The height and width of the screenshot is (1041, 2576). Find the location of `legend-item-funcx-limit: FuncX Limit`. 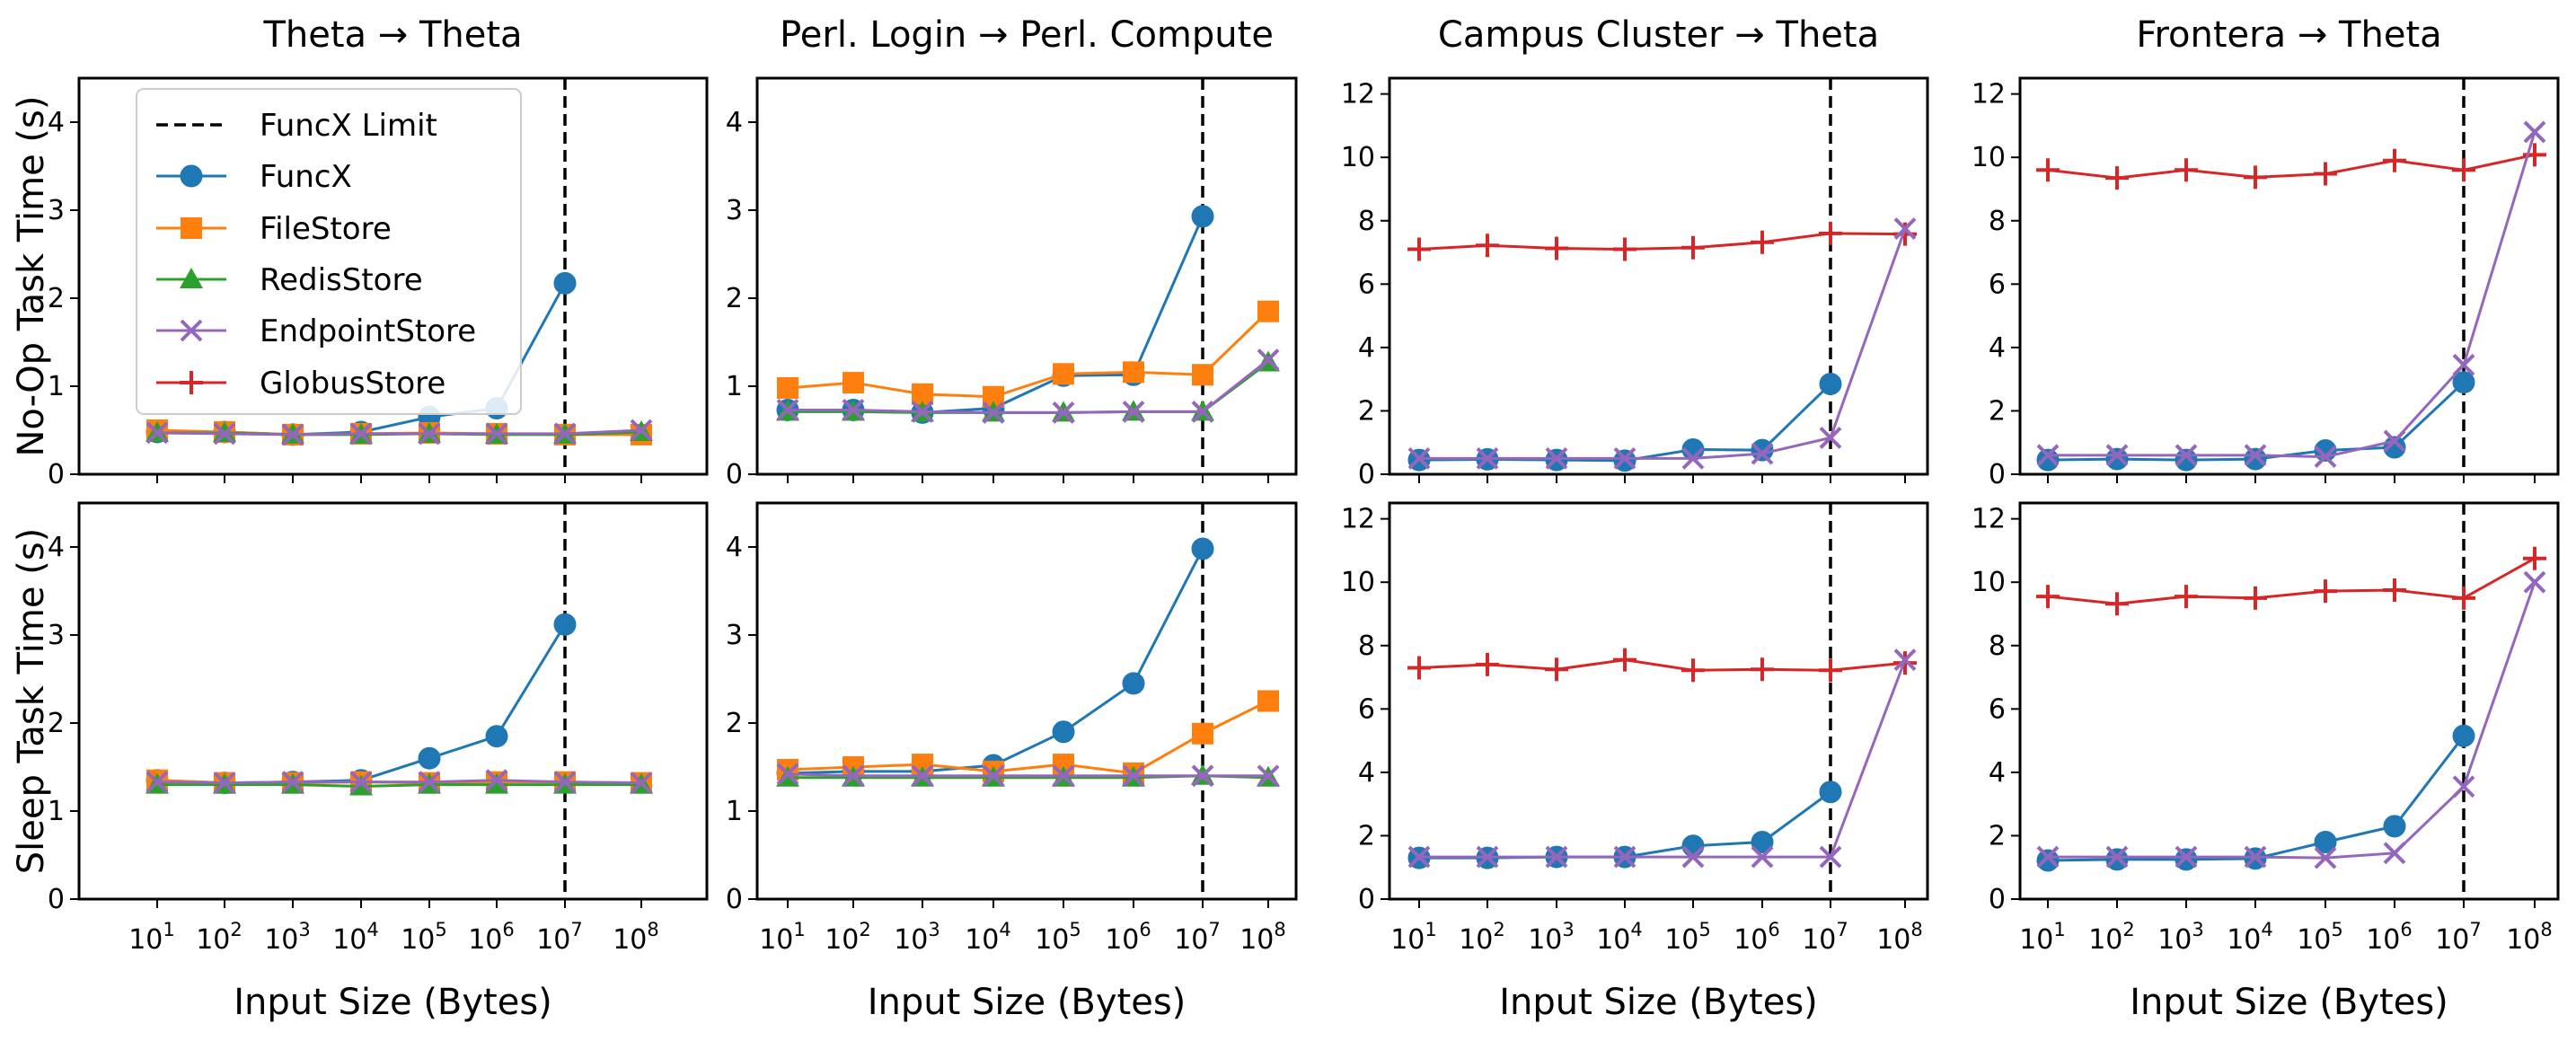

legend-item-funcx-limit: FuncX Limit is located at coordinates (296, 126).